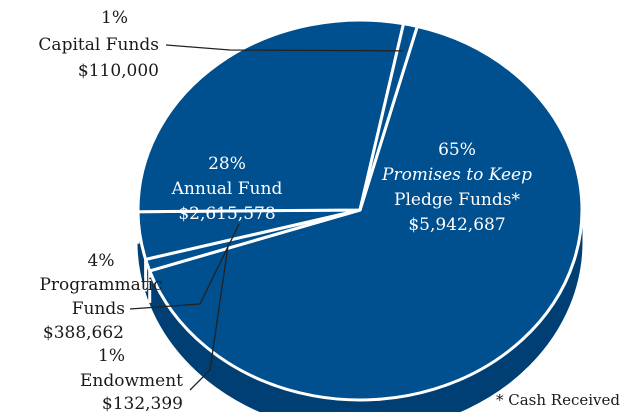  Describe the element at coordinates (101, 261) in the screenshot. I see `label-programmatic-percent: 4%` at that location.